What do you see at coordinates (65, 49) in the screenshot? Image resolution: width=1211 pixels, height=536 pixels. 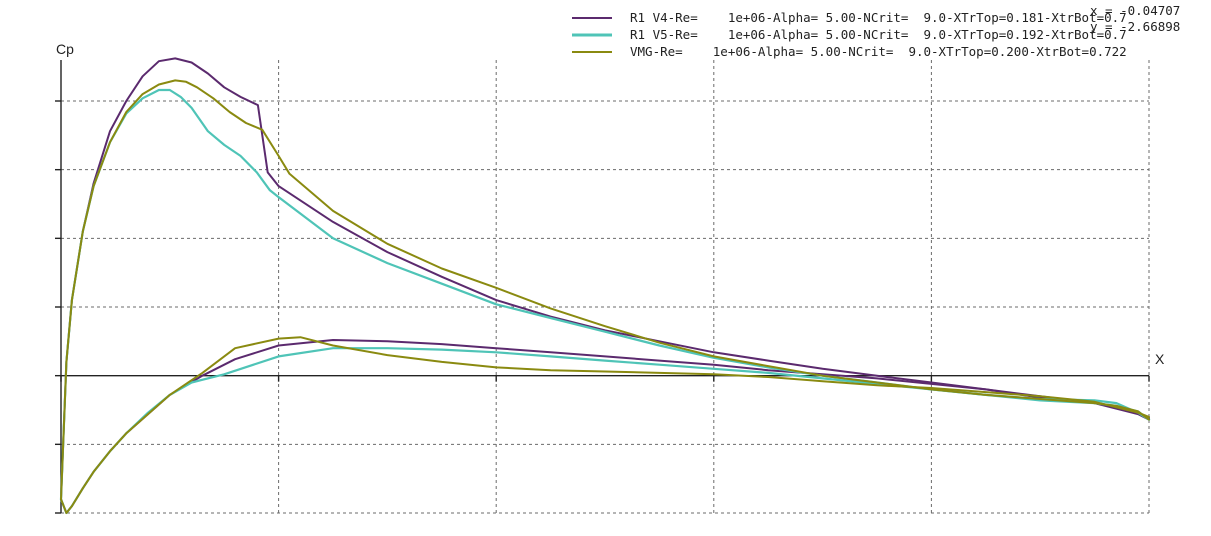 I see `y-axis-label: Cp` at bounding box center [65, 49].